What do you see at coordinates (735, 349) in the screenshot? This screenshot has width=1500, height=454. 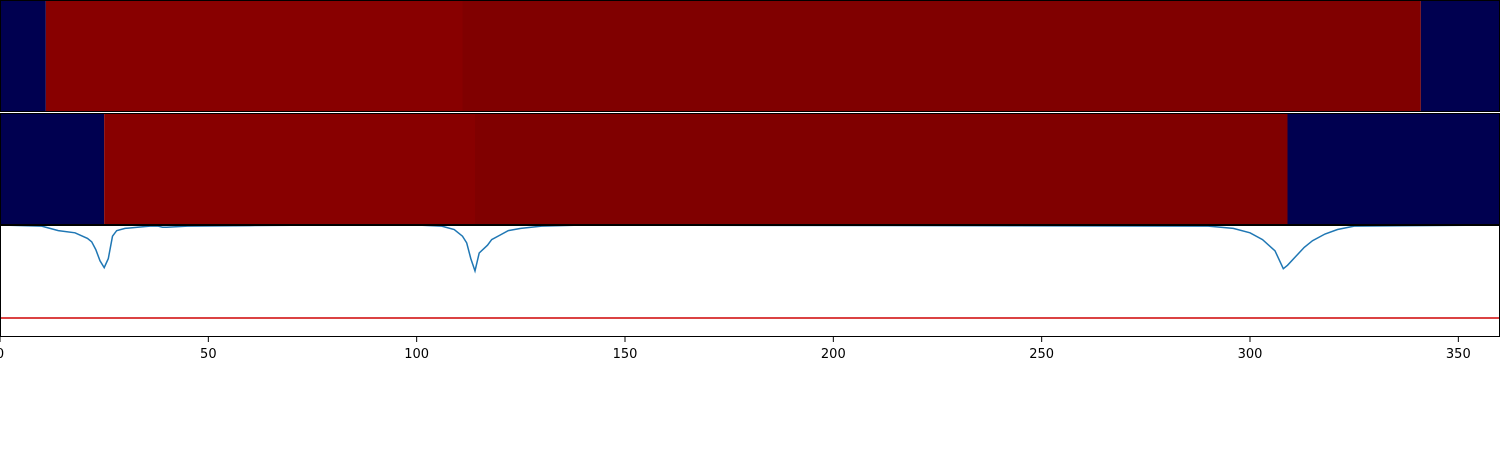 I see `x-axis-ticks: 0 50 100 150 200 250 300 350` at bounding box center [735, 349].